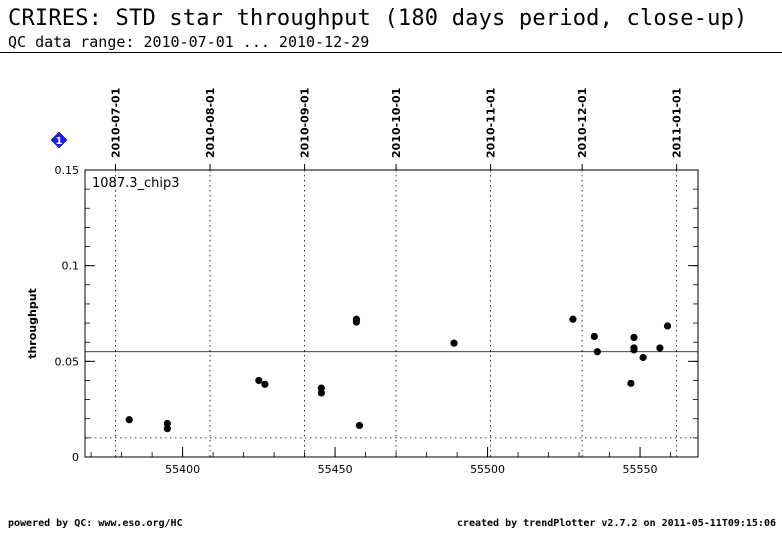 The width and height of the screenshot is (782, 542). I want to click on y-tick-label: 0, so click(75, 457).